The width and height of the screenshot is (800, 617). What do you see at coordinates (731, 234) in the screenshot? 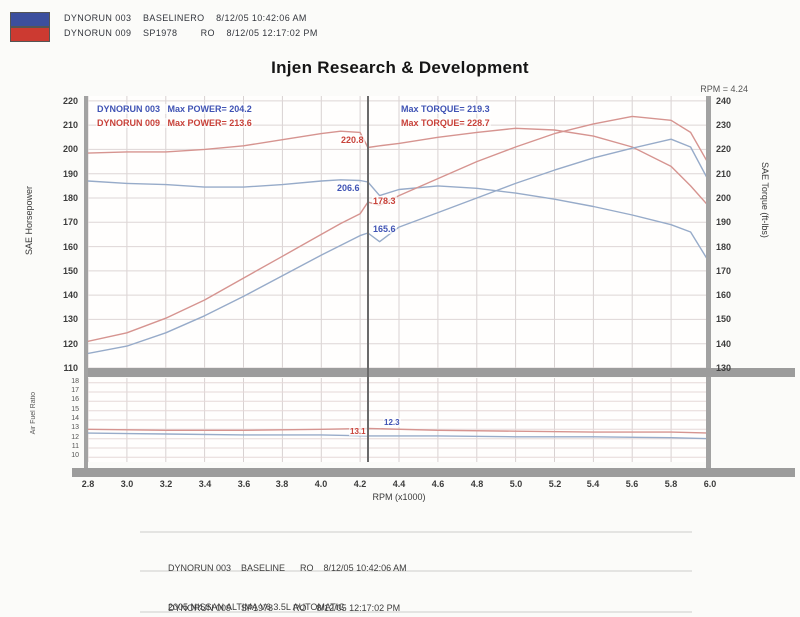
I see `torque-axis-ticks: 240 230 220 210 200 190 180 170 160 150 140 130` at bounding box center [731, 234].